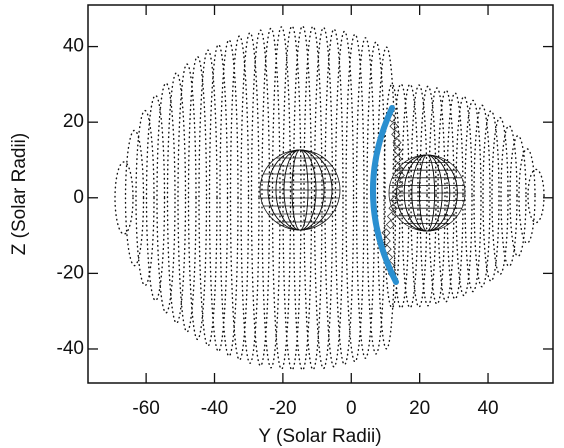 The width and height of the screenshot is (564, 448). I want to click on x-tick-label: 0, so click(351, 408).